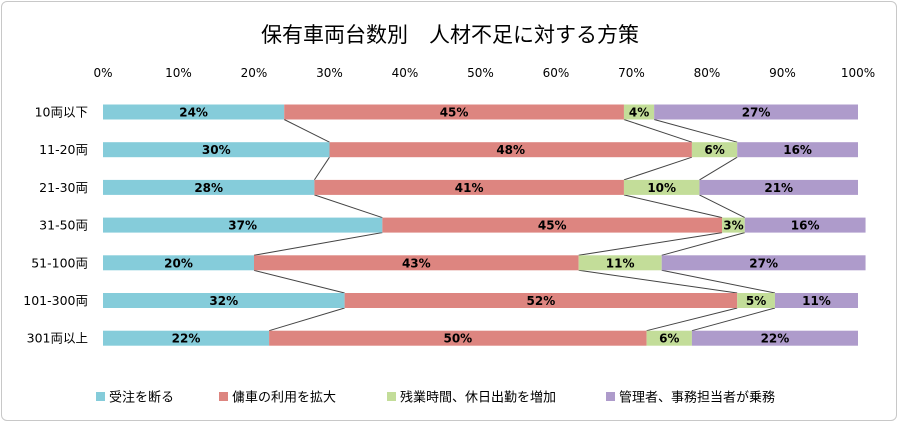 This screenshot has width=900, height=424. I want to click on data-label: 3%, so click(733, 226).